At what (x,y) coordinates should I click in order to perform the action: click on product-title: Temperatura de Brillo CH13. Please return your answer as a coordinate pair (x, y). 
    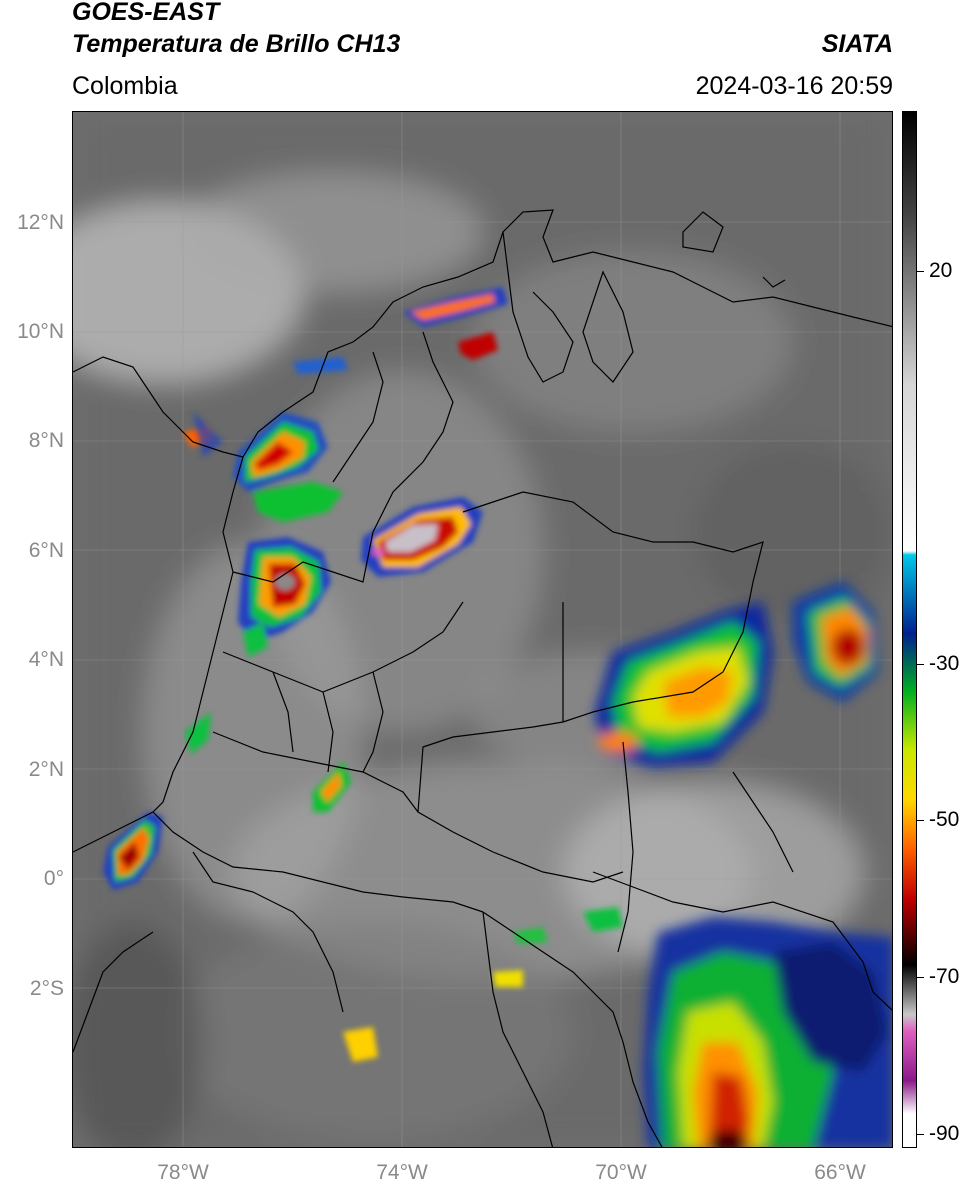
    Looking at the image, I should click on (236, 44).